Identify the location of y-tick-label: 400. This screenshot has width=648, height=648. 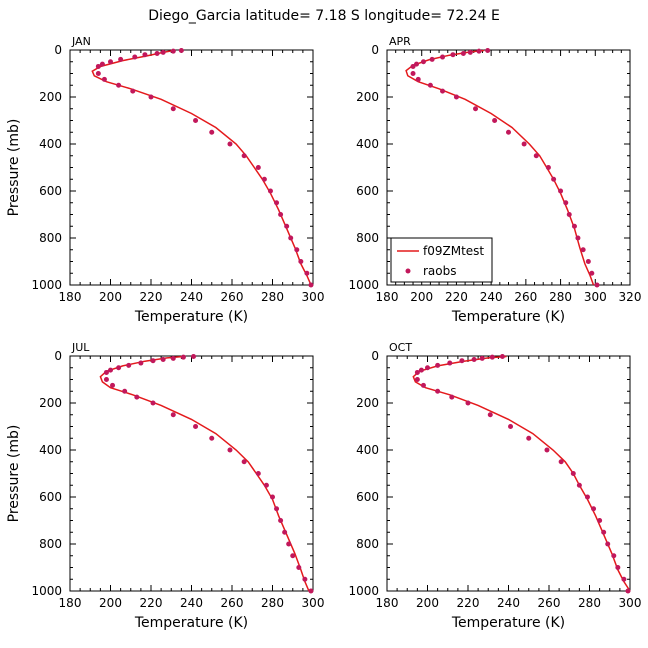
(367, 144).